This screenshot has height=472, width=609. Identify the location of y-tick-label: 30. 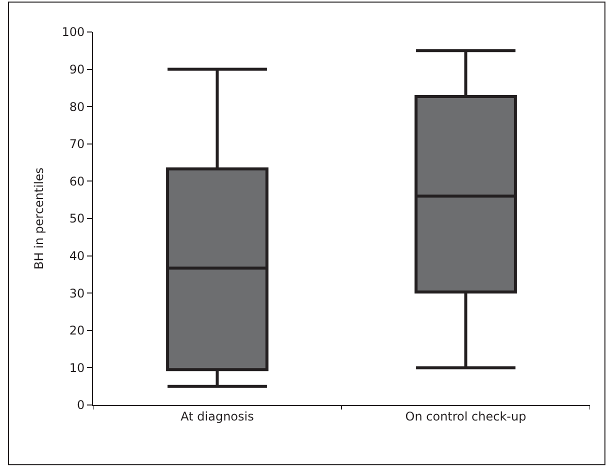
(77, 293).